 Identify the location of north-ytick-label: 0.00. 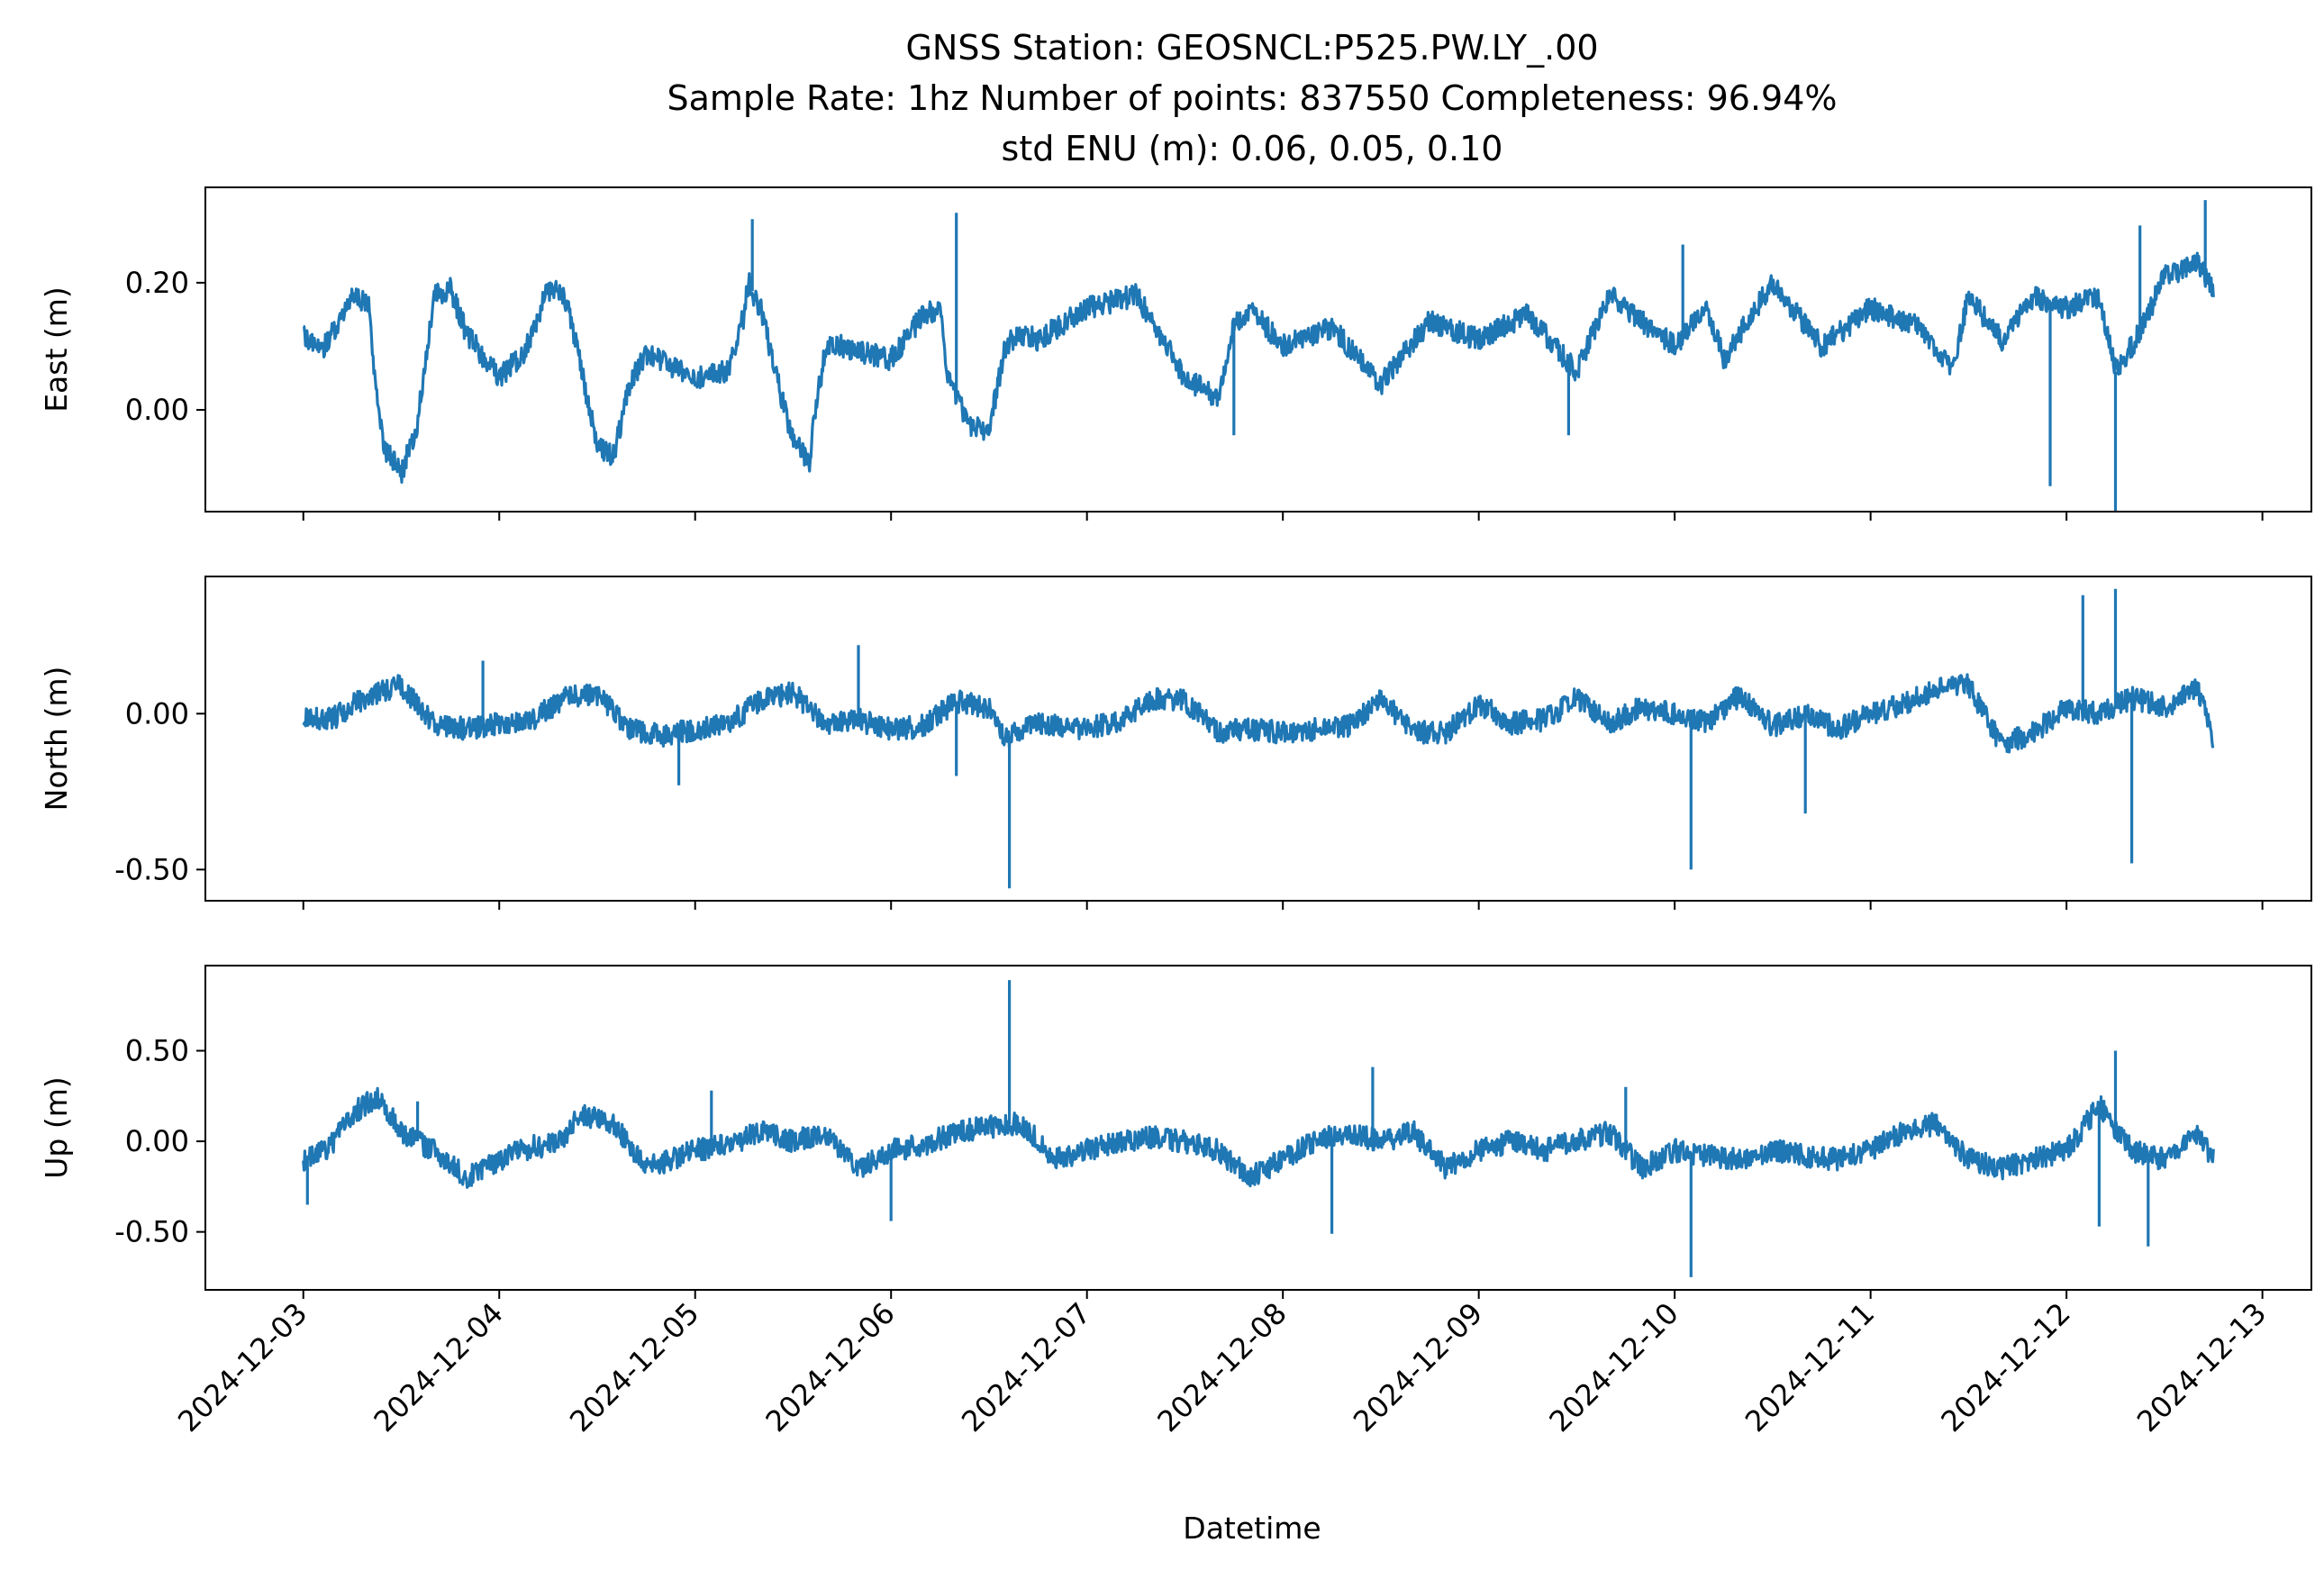
(157, 713).